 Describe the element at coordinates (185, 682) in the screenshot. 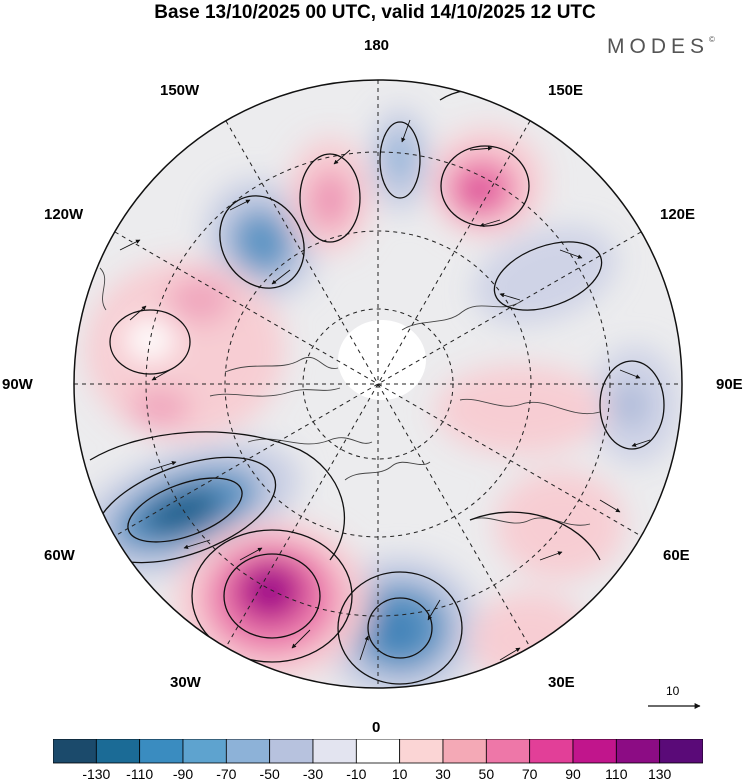

I see `label-30w: 30W` at that location.